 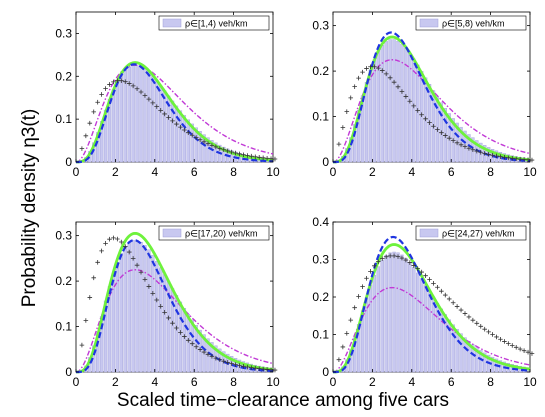 What do you see at coordinates (172, 23) in the screenshot?
I see `legend-swatch` at bounding box center [172, 23].